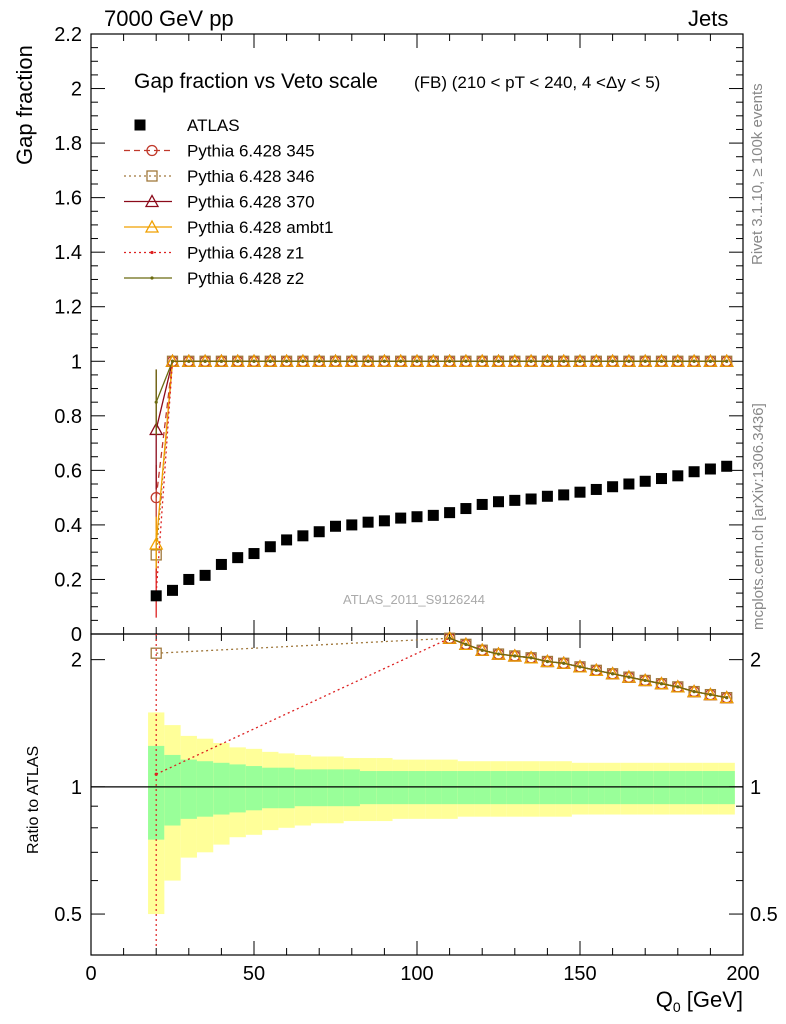 The image size is (786, 1024). I want to click on legend-marker-p370, so click(152, 201).